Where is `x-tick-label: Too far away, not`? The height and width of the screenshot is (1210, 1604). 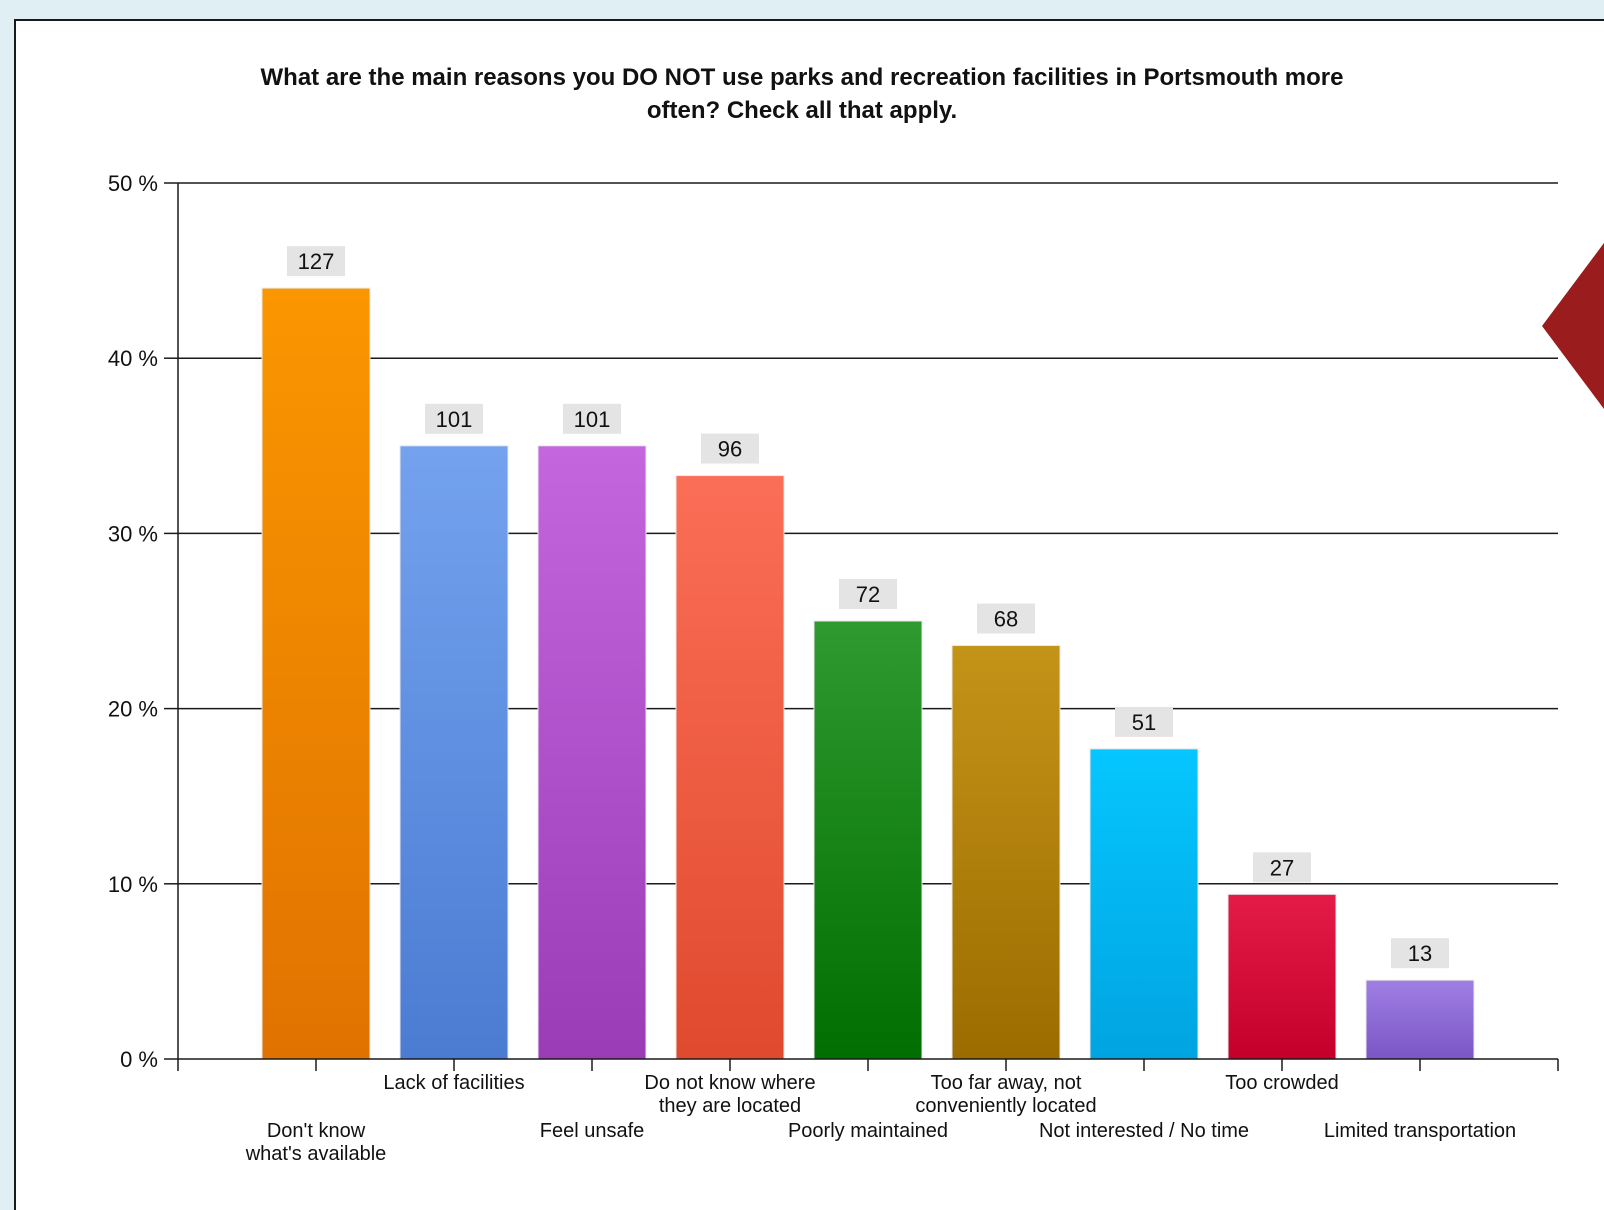 x-tick-label: Too far away, not is located at coordinates (1006, 1083).